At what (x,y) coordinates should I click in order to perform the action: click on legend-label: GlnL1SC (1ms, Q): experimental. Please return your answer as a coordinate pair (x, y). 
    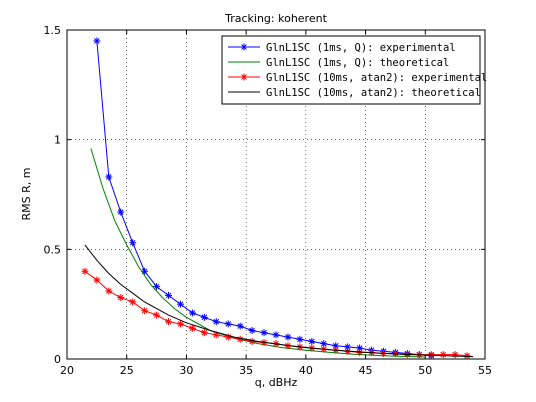
    Looking at the image, I should click on (361, 48).